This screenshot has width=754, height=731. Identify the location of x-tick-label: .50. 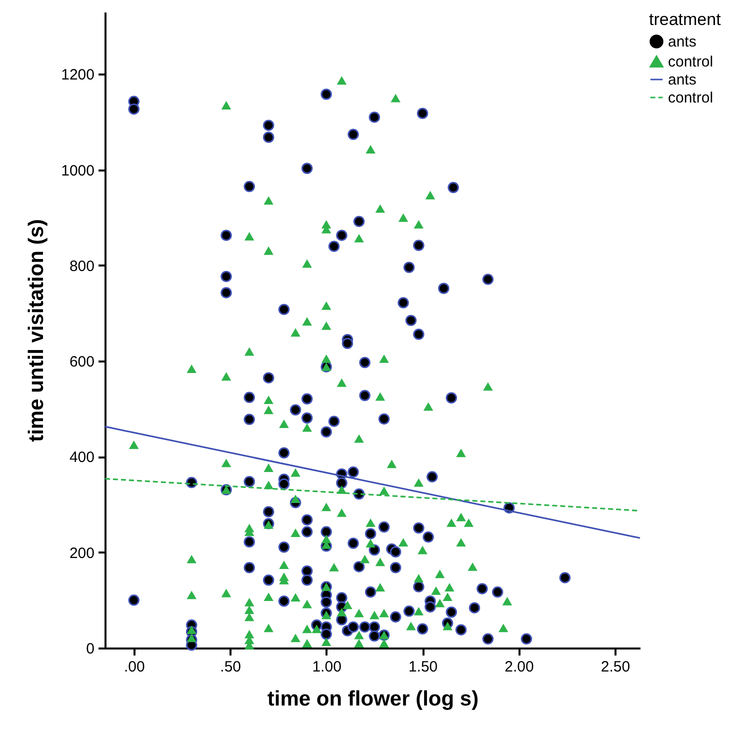
(231, 667).